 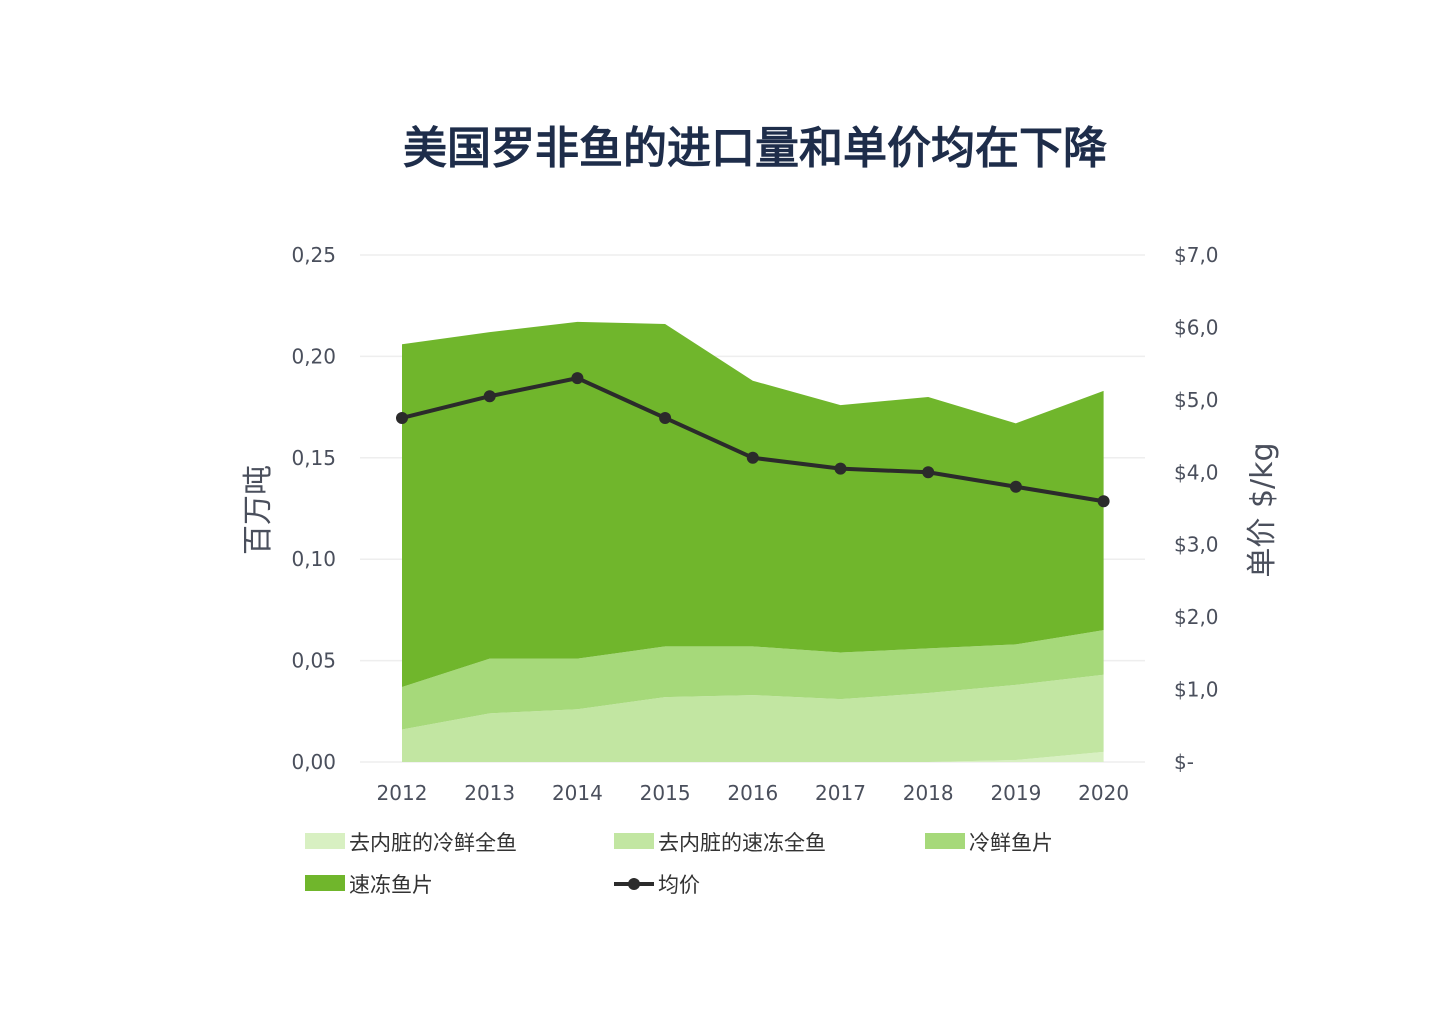 What do you see at coordinates (313, 458) in the screenshot?
I see `y-tick-label: 0,15` at bounding box center [313, 458].